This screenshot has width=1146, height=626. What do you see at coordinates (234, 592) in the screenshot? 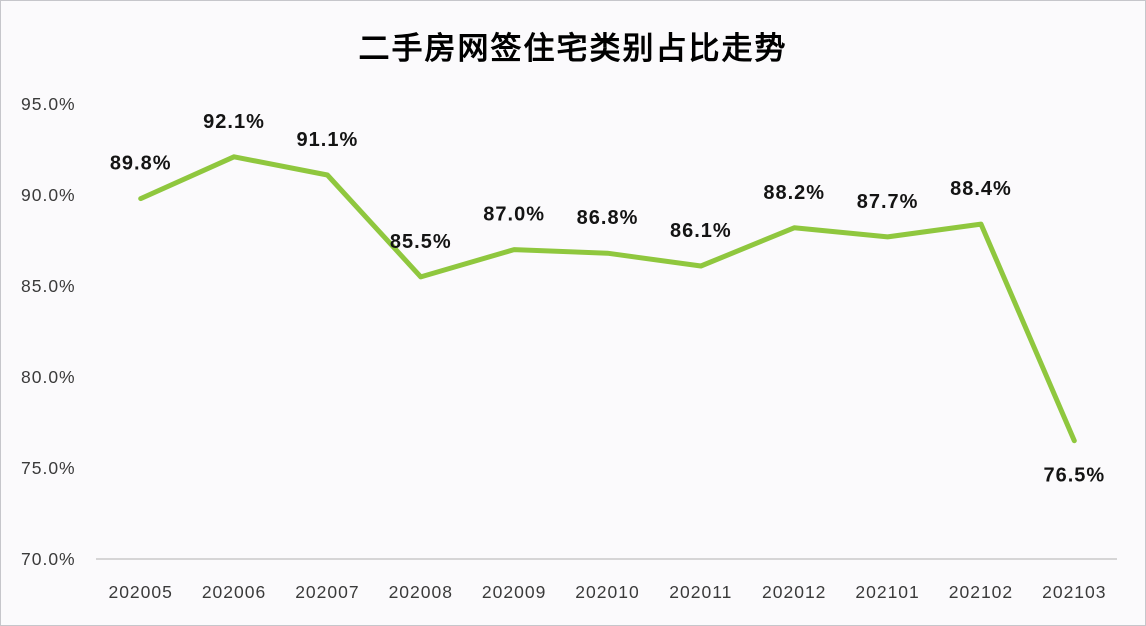
I see `x-tick-label: 202006` at bounding box center [234, 592].